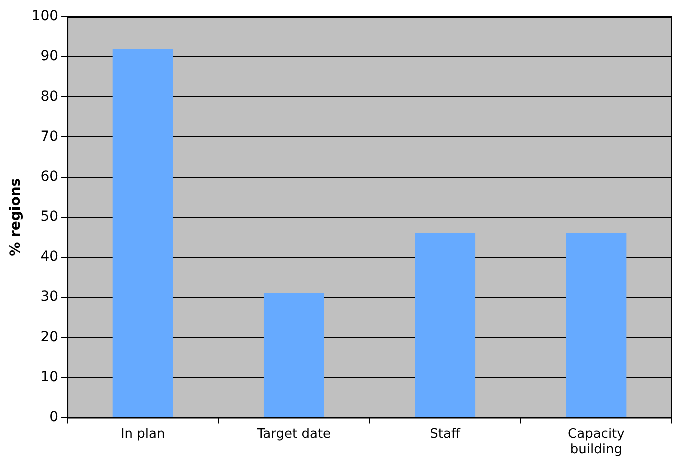 Image resolution: width=674 pixels, height=461 pixels. What do you see at coordinates (45, 16) in the screenshot?
I see `y-tick-label: 100` at bounding box center [45, 16].